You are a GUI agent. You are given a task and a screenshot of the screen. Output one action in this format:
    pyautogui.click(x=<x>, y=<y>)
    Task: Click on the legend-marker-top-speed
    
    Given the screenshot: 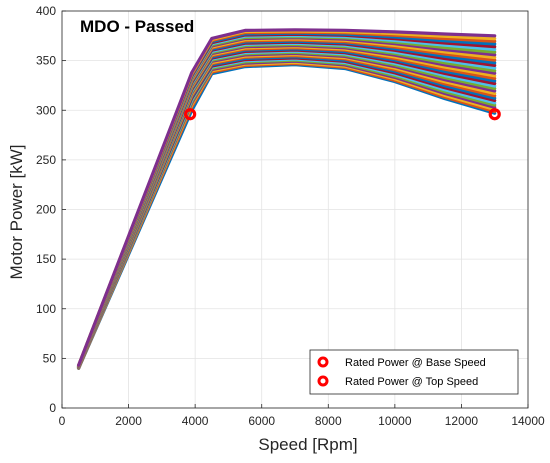 What is the action you would take?
    pyautogui.click(x=323, y=381)
    